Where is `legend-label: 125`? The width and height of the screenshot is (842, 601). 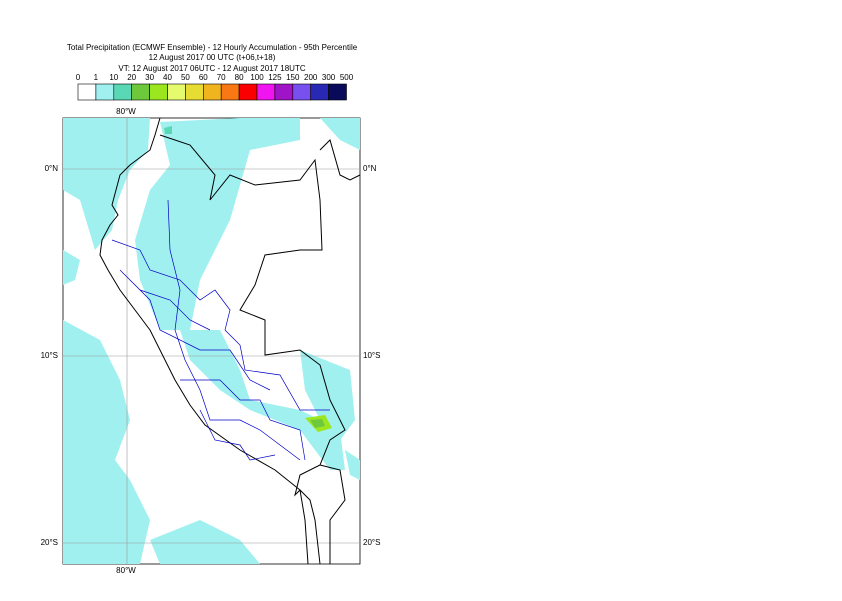
legend-label: 125 is located at coordinates (275, 77).